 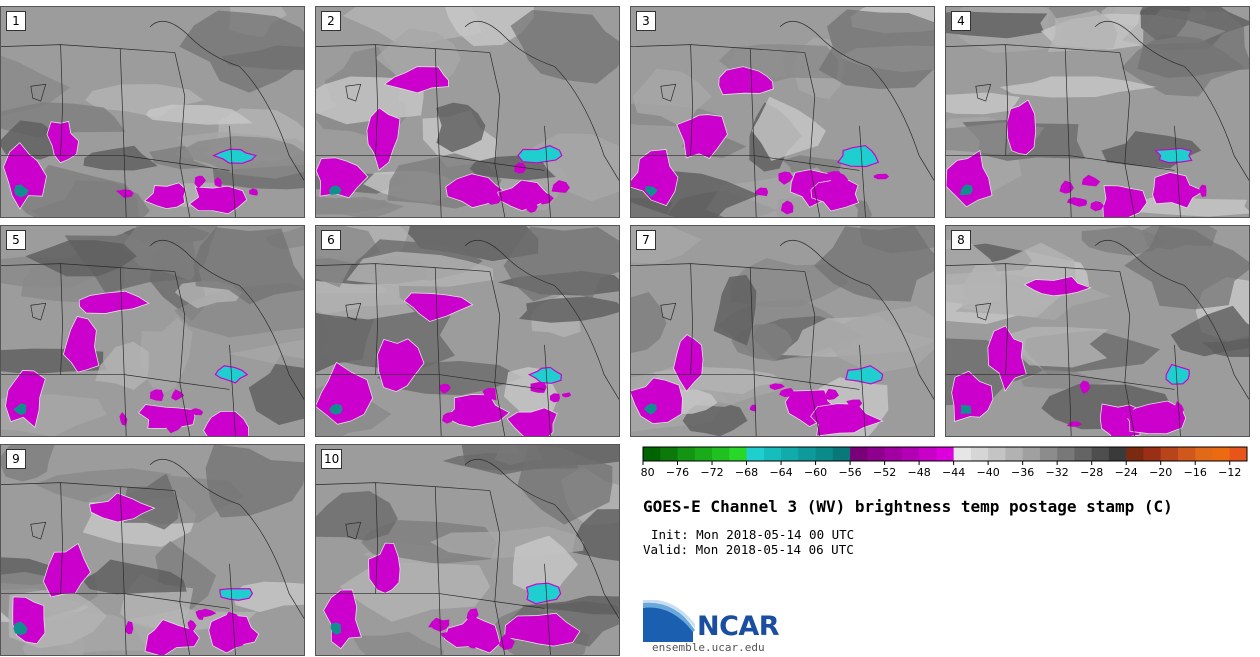 What do you see at coordinates (919, 472) in the screenshot?
I see `colorbar-tick-label: −48` at bounding box center [919, 472].